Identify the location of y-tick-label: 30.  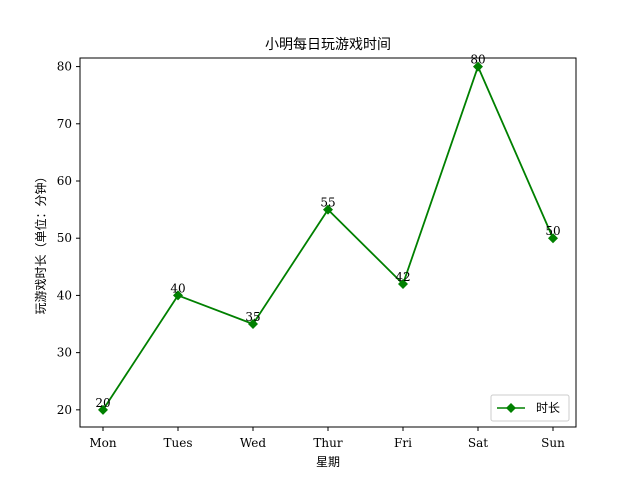
(64, 353).